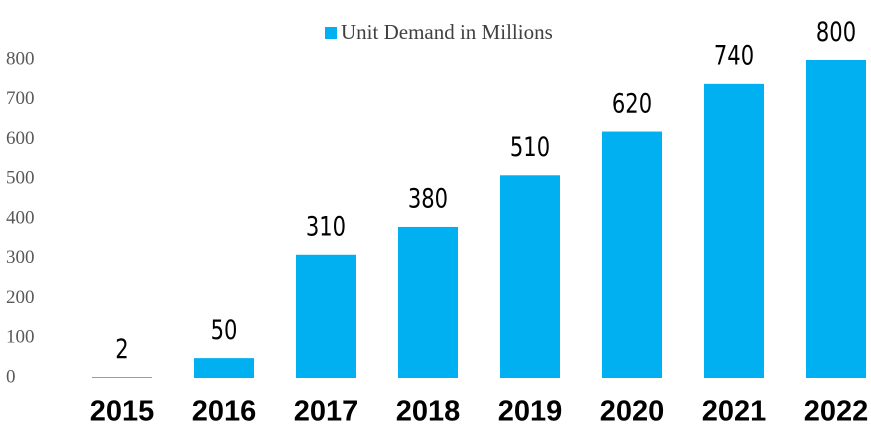 Image resolution: width=871 pixels, height=430 pixels. Describe the element at coordinates (20, 58) in the screenshot. I see `y-tick-label: 800` at that location.